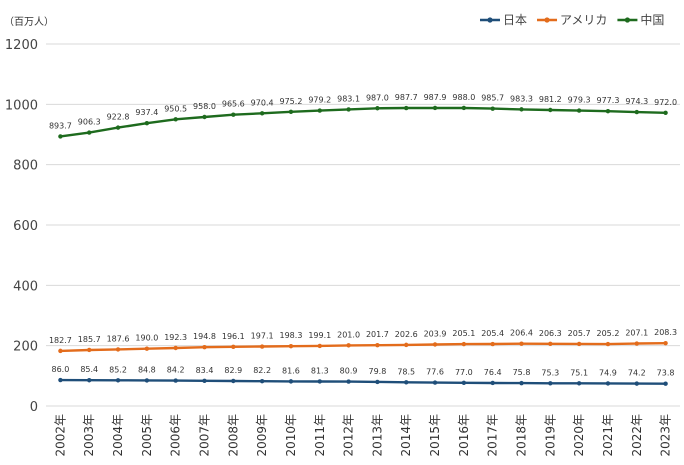  What do you see at coordinates (666, 373) in the screenshot?
I see `data-label: 73.8` at bounding box center [666, 373].